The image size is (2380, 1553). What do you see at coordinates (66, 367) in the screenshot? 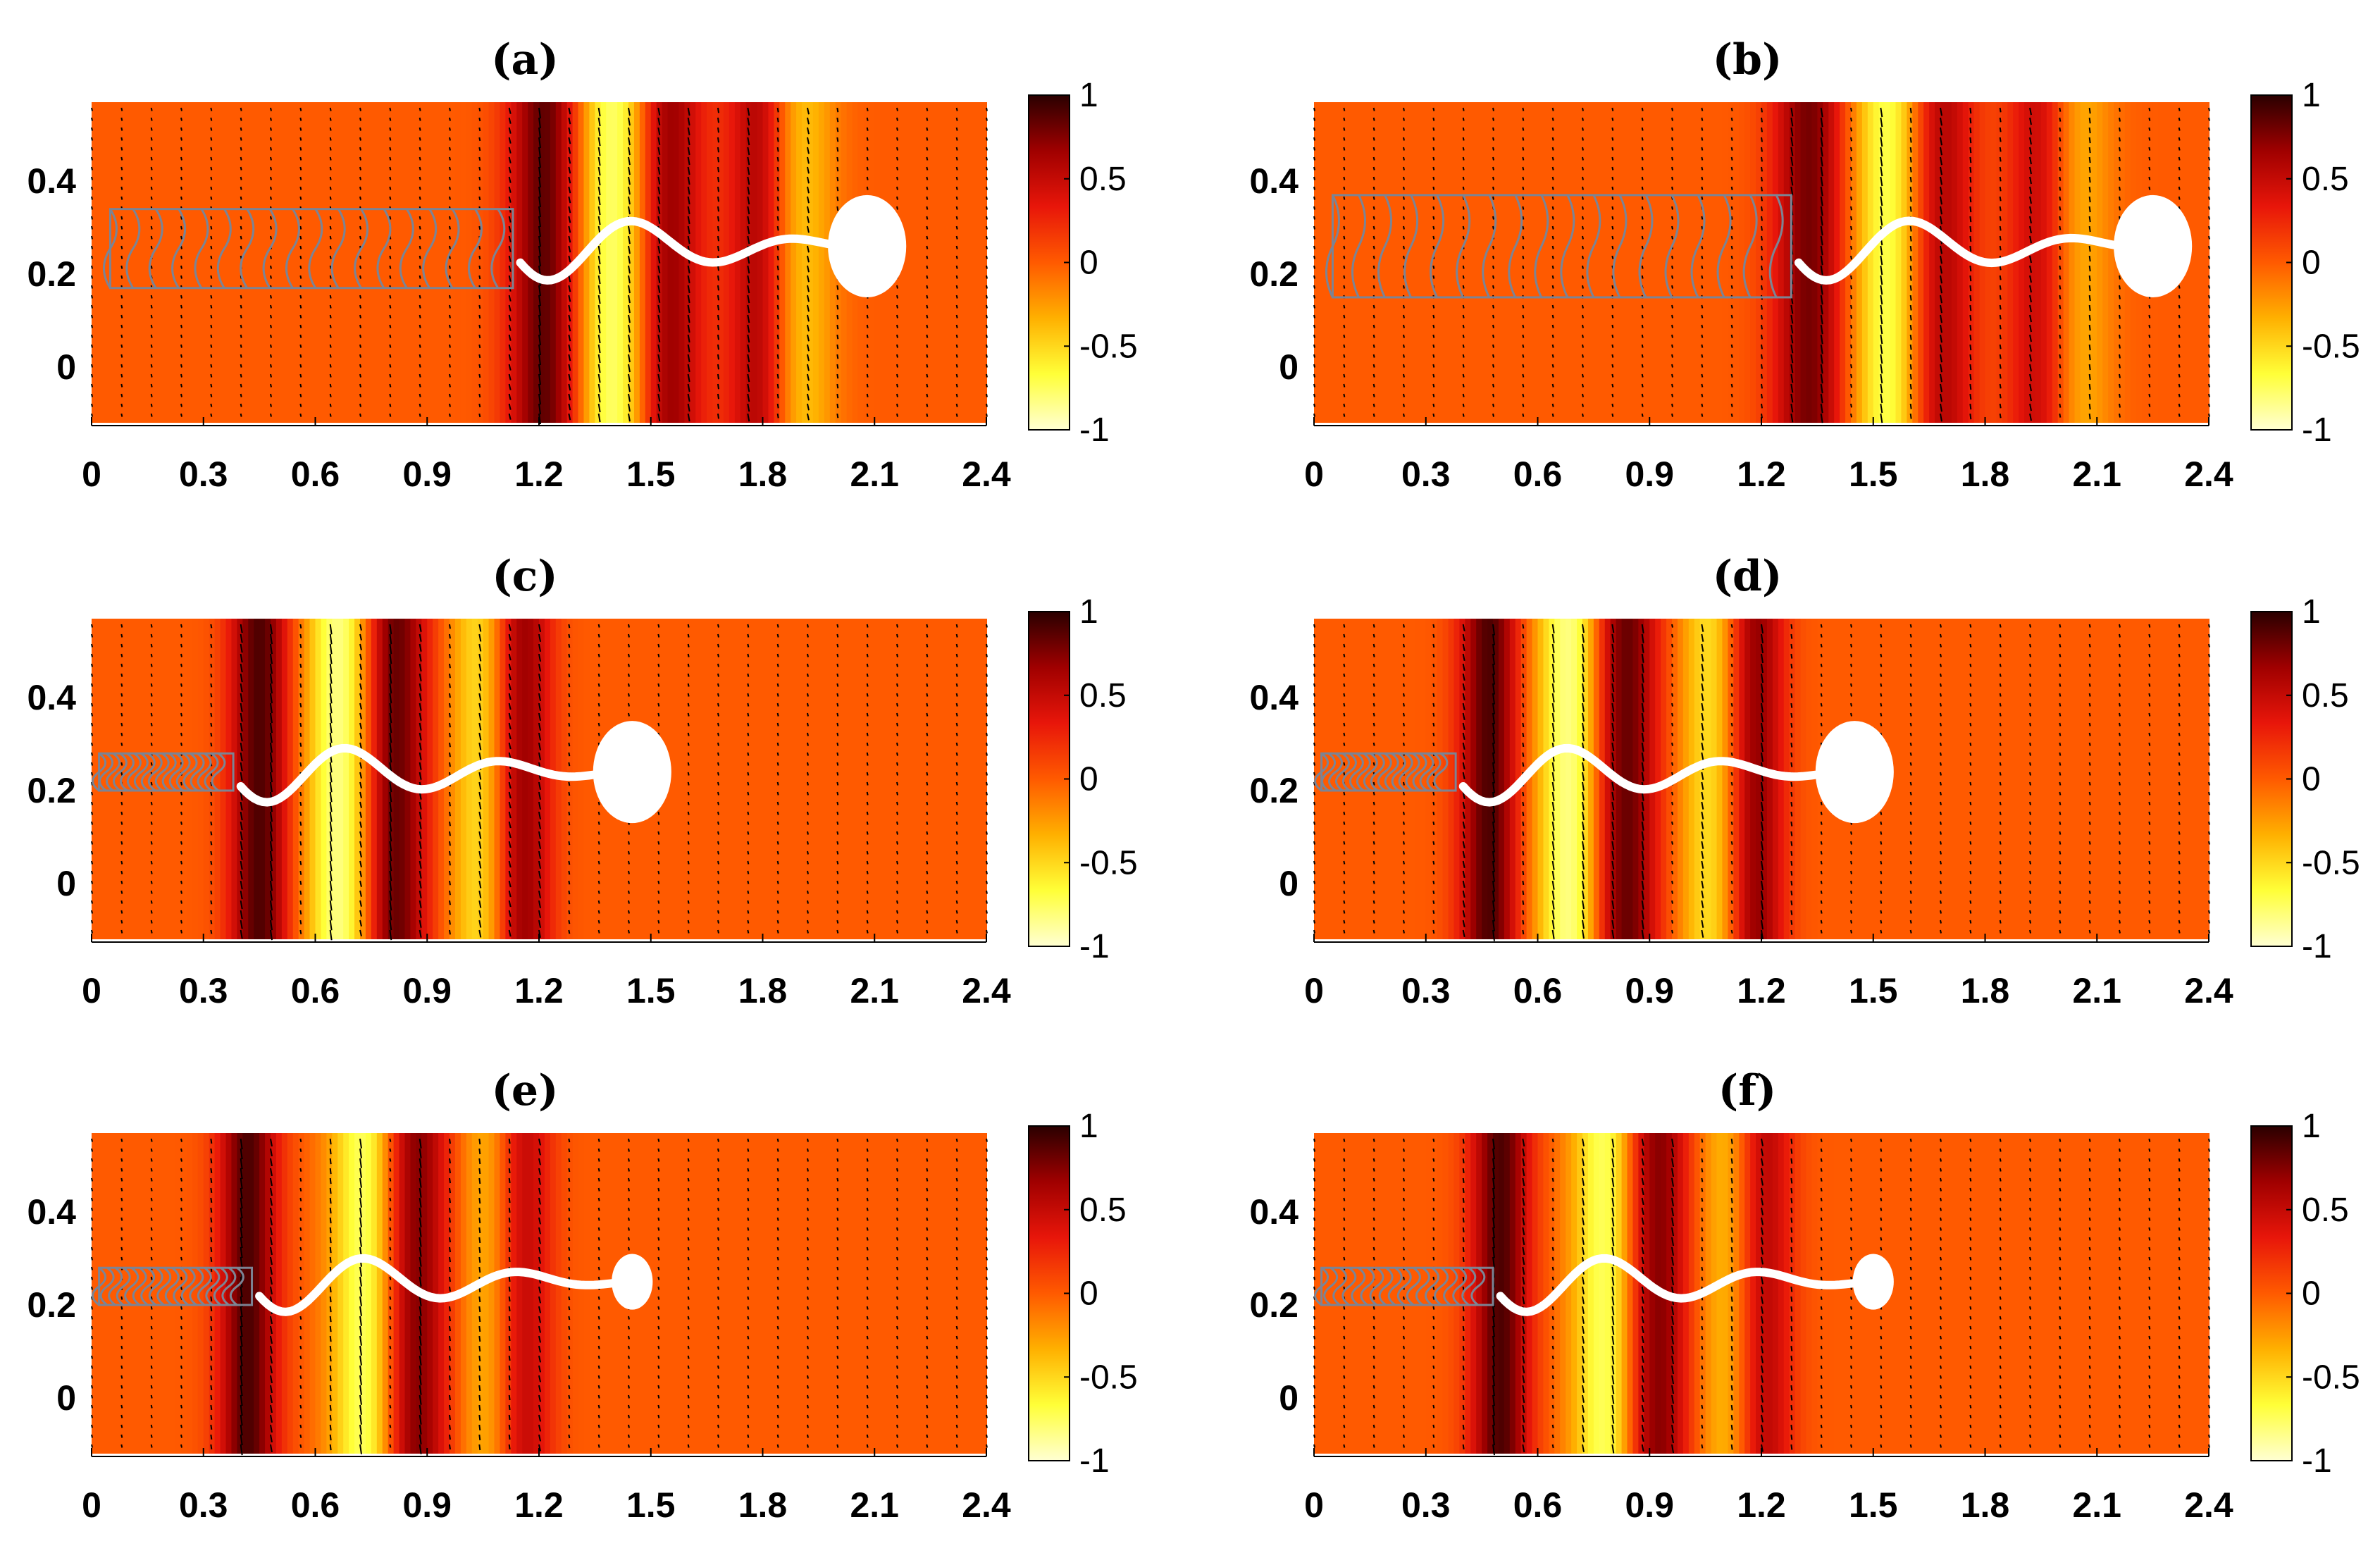
I see `y-tick-label: 0` at bounding box center [66, 367].